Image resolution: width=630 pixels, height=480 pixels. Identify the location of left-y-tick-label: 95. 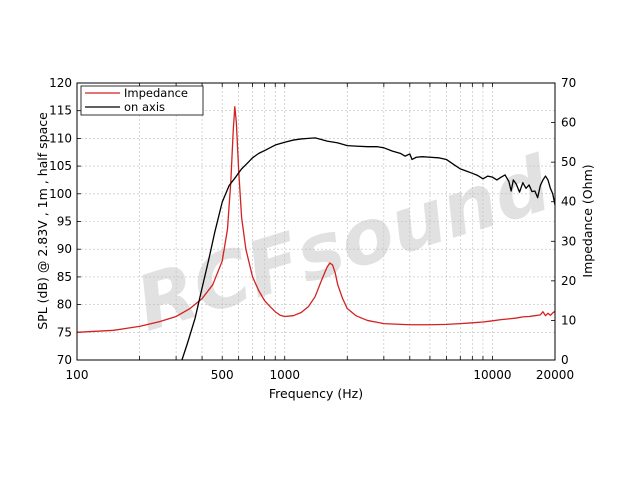
(64, 222).